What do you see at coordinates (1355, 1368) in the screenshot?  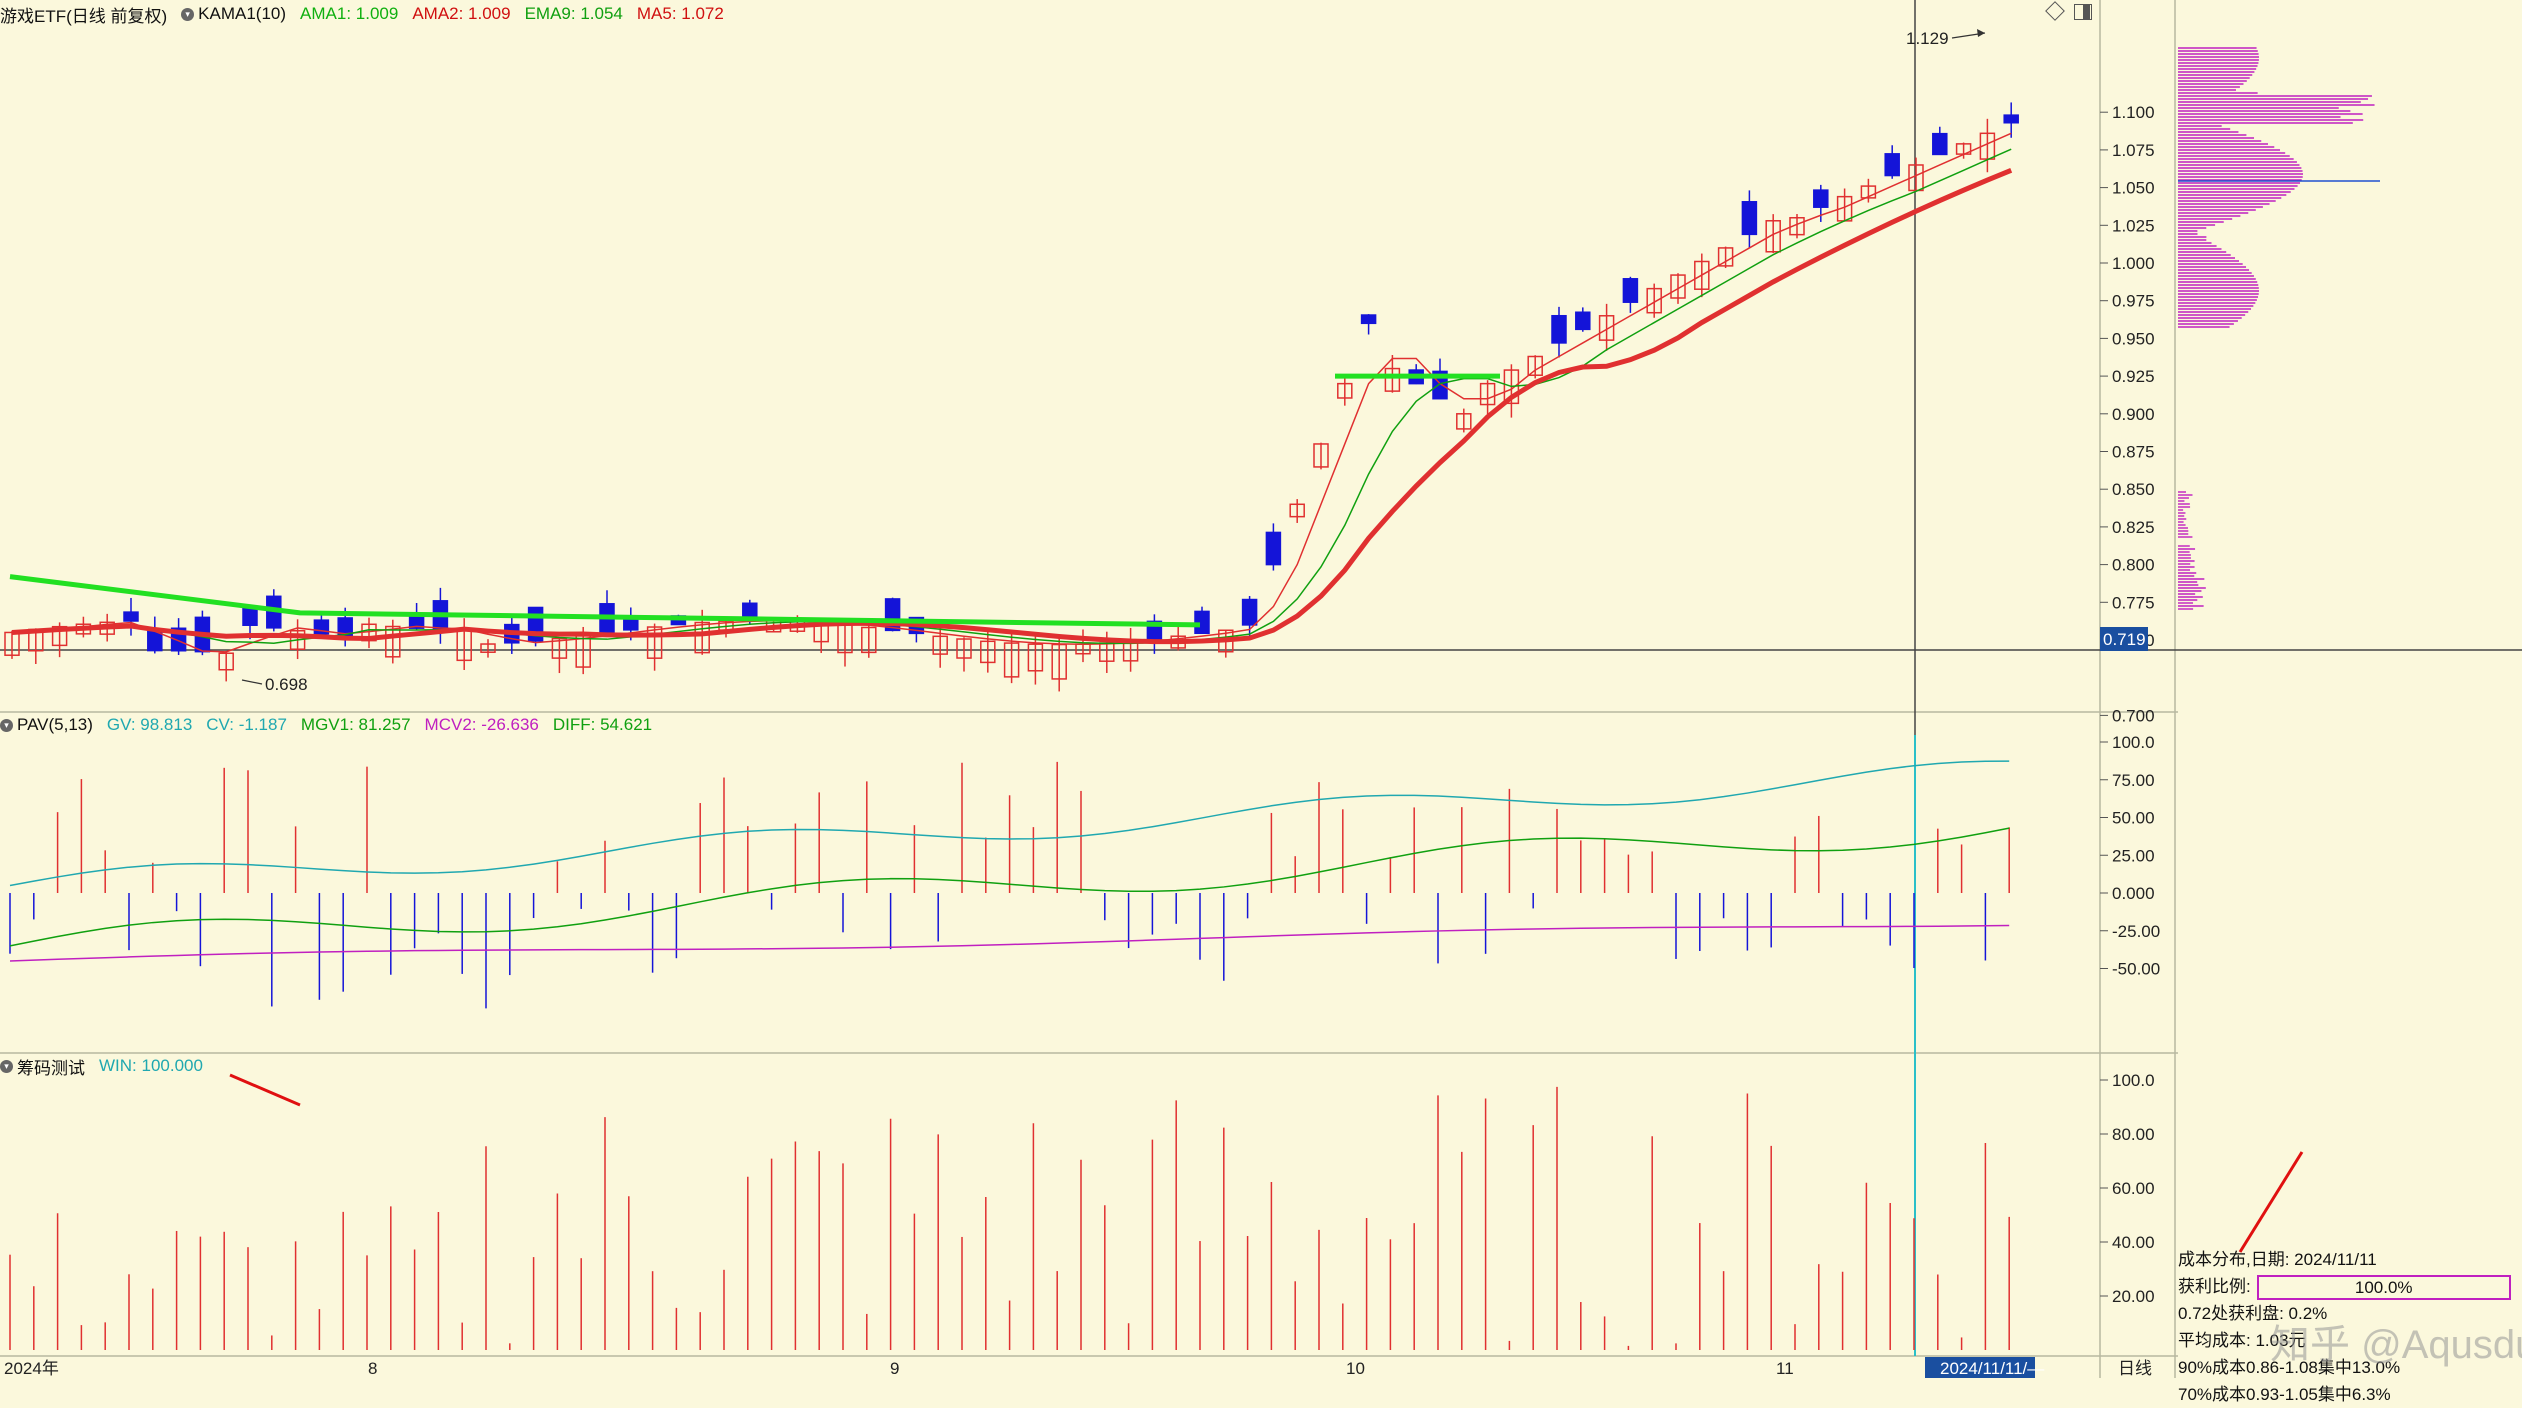 I see `date-label-oct: 10` at bounding box center [1355, 1368].